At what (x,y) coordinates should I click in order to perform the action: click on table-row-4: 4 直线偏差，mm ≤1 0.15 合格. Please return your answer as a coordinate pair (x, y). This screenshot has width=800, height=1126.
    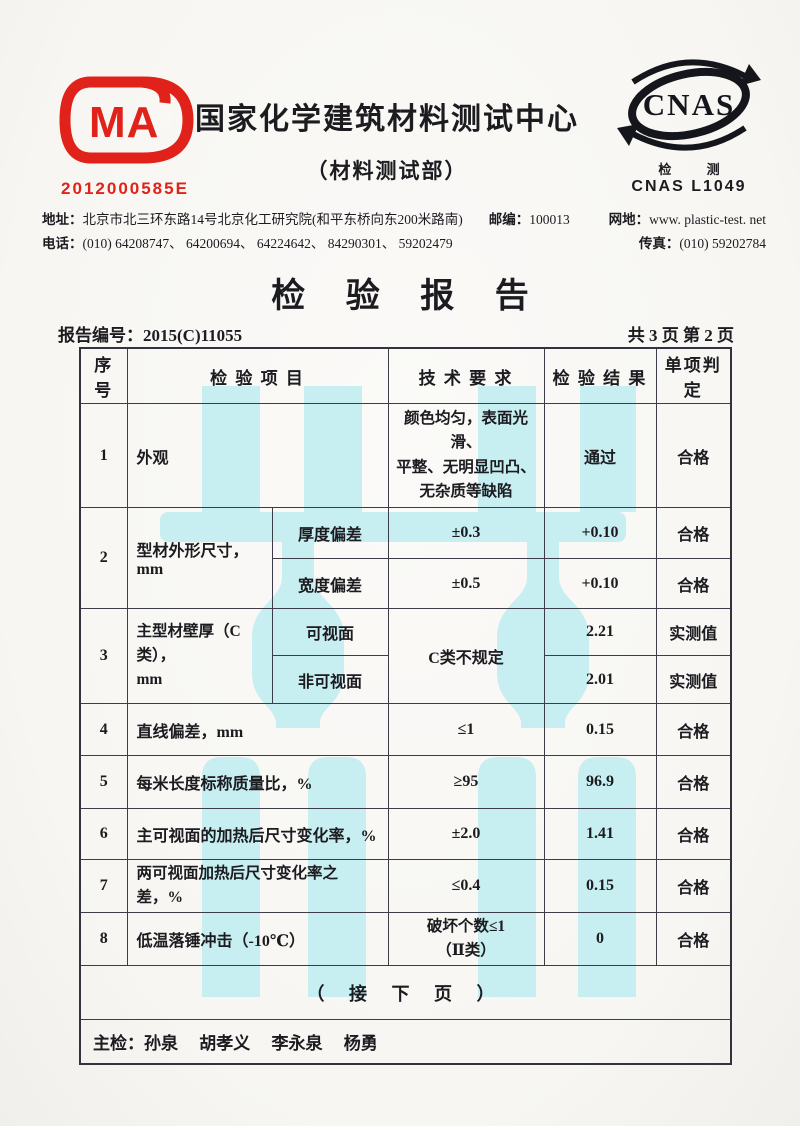
    Looking at the image, I should click on (405, 729).